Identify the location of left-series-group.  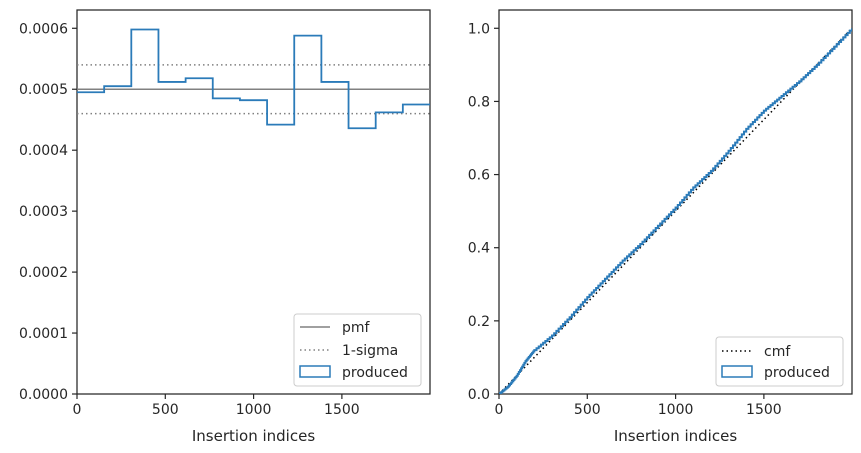
(253, 79).